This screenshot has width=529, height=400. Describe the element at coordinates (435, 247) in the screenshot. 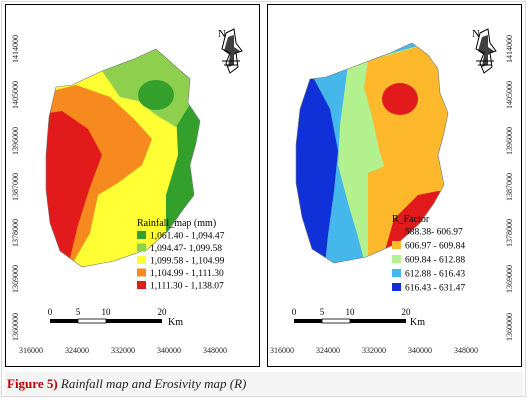

I see `legend-label: 606.97 - 609.84` at that location.